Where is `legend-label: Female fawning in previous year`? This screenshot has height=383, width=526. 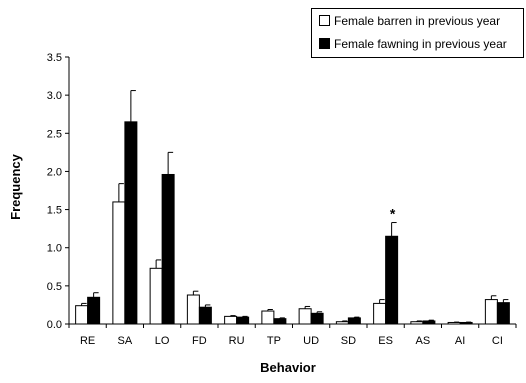 legend-label: Female fawning in previous year is located at coordinates (420, 44).